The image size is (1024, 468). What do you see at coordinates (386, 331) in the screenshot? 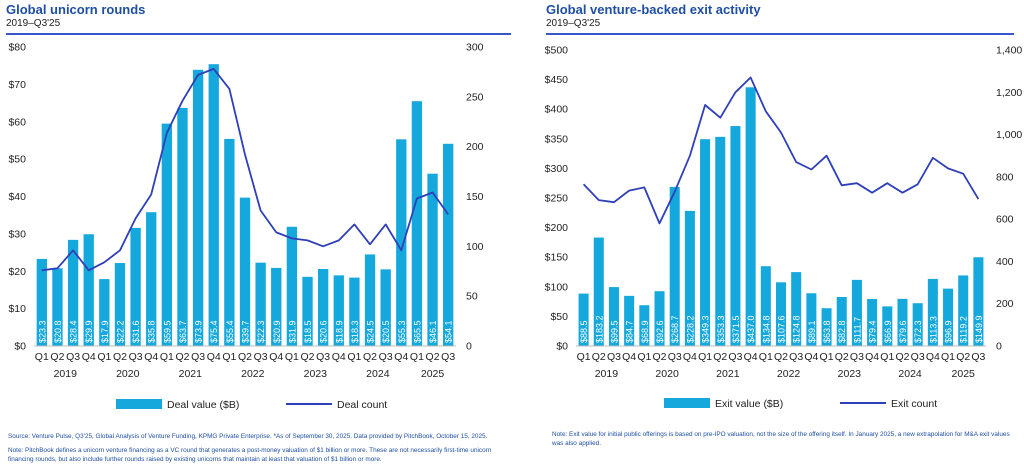
I see `bar-value-label: $20.5` at bounding box center [386, 331].